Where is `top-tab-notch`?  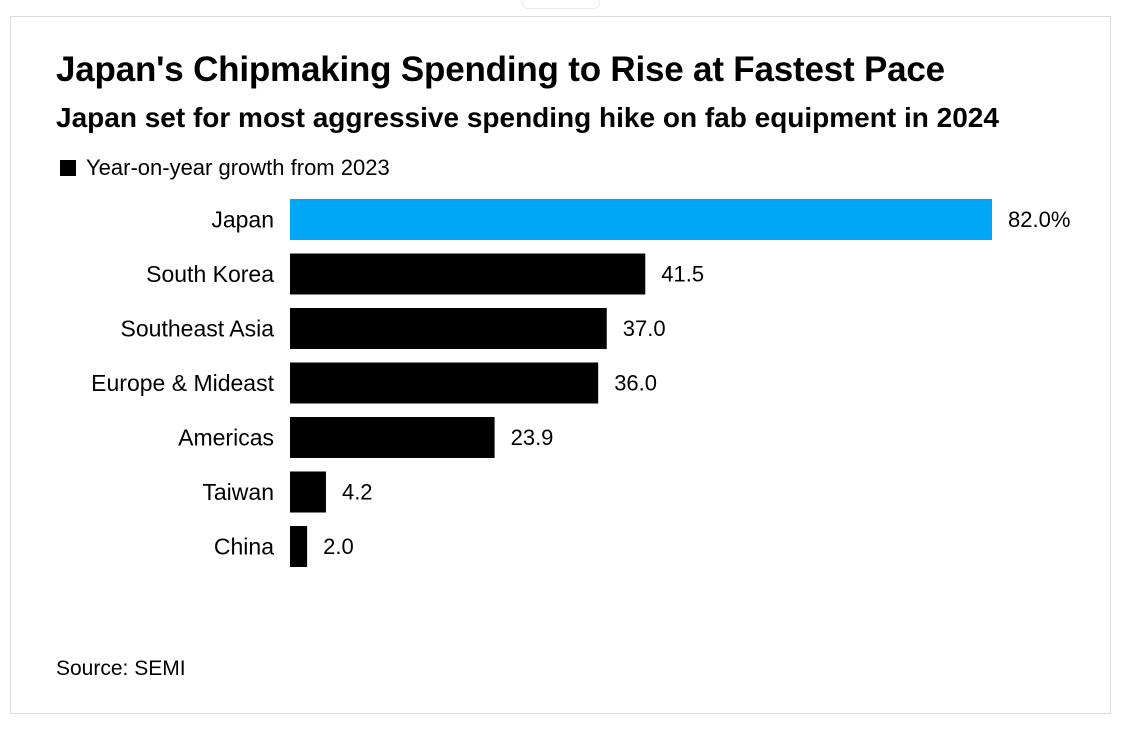 top-tab-notch is located at coordinates (561, 4).